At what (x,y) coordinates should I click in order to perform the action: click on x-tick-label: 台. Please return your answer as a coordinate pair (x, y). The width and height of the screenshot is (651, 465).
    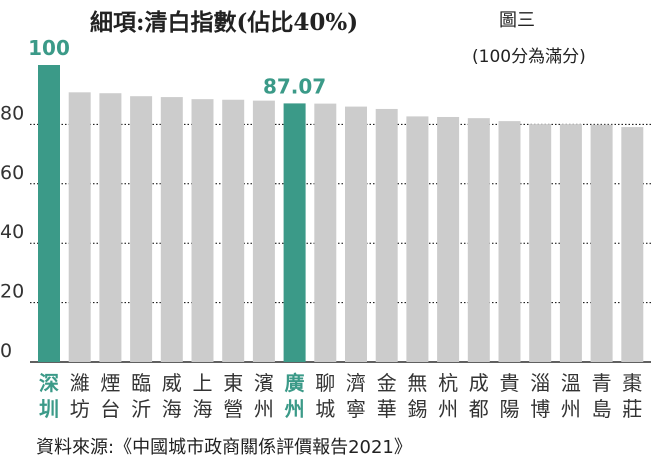
    Looking at the image, I should click on (110, 409).